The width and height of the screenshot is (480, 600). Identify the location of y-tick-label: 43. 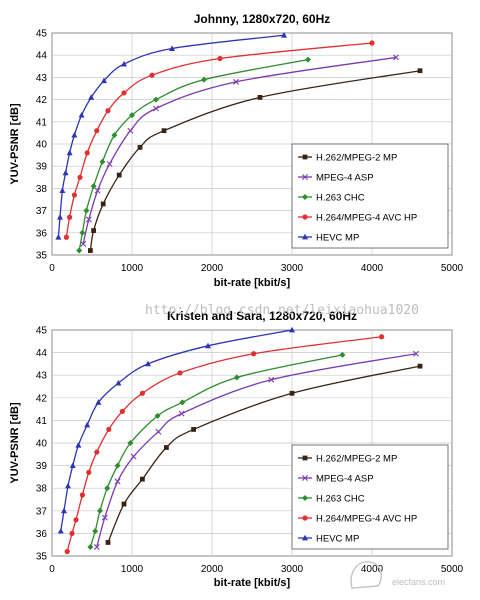
(42, 78).